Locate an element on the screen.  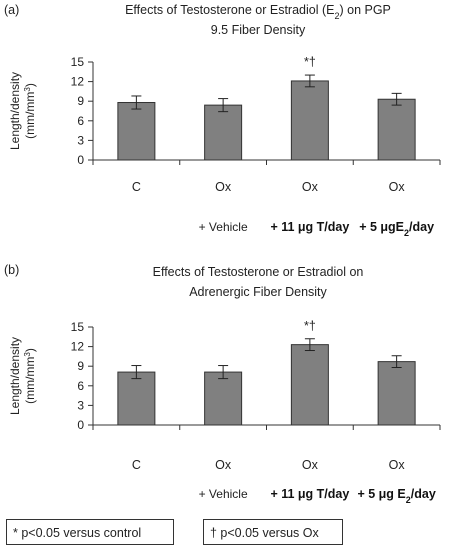
panel-label: (b) is located at coordinates (11, 270).